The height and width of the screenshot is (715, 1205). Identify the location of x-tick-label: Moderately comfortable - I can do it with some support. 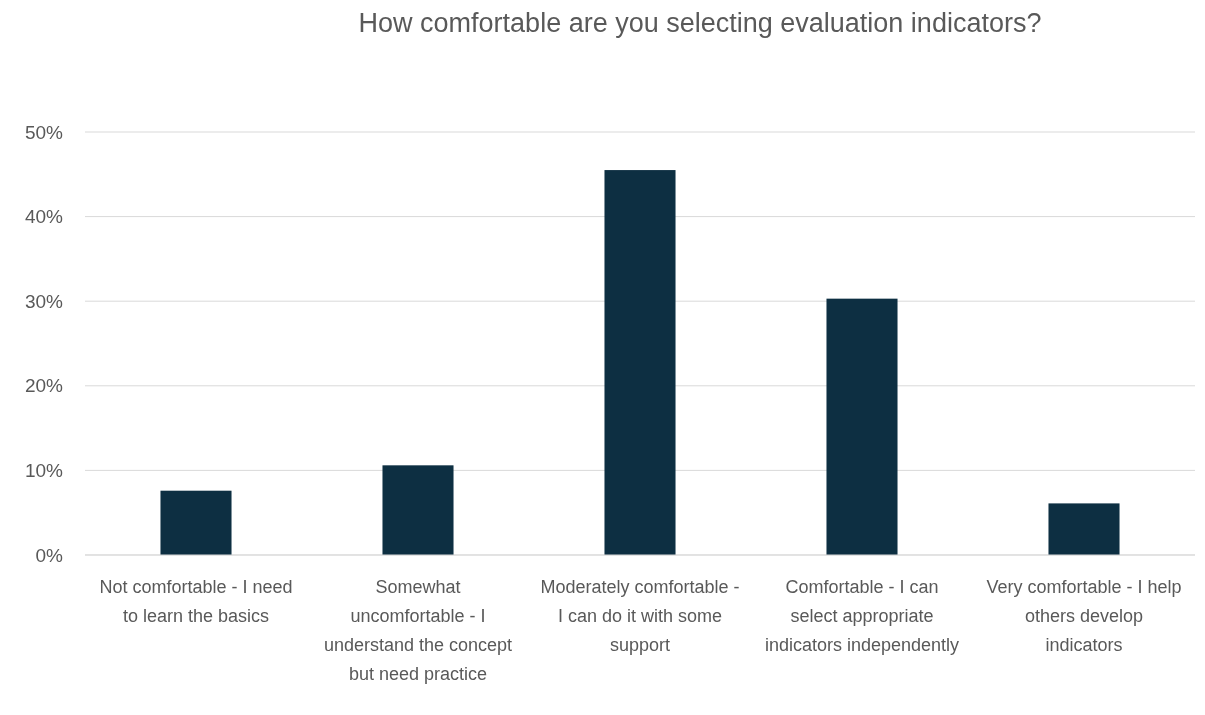
(640, 616).